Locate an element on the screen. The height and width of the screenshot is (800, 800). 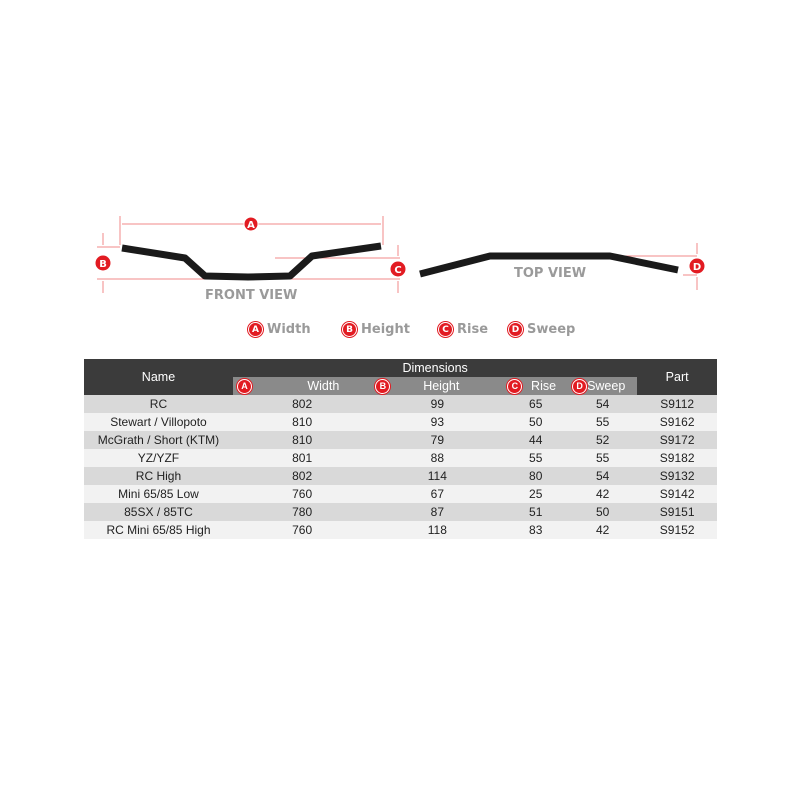
table-row: 85SX / 85TC 780 87 51 50 S9151 is located at coordinates (400, 512).